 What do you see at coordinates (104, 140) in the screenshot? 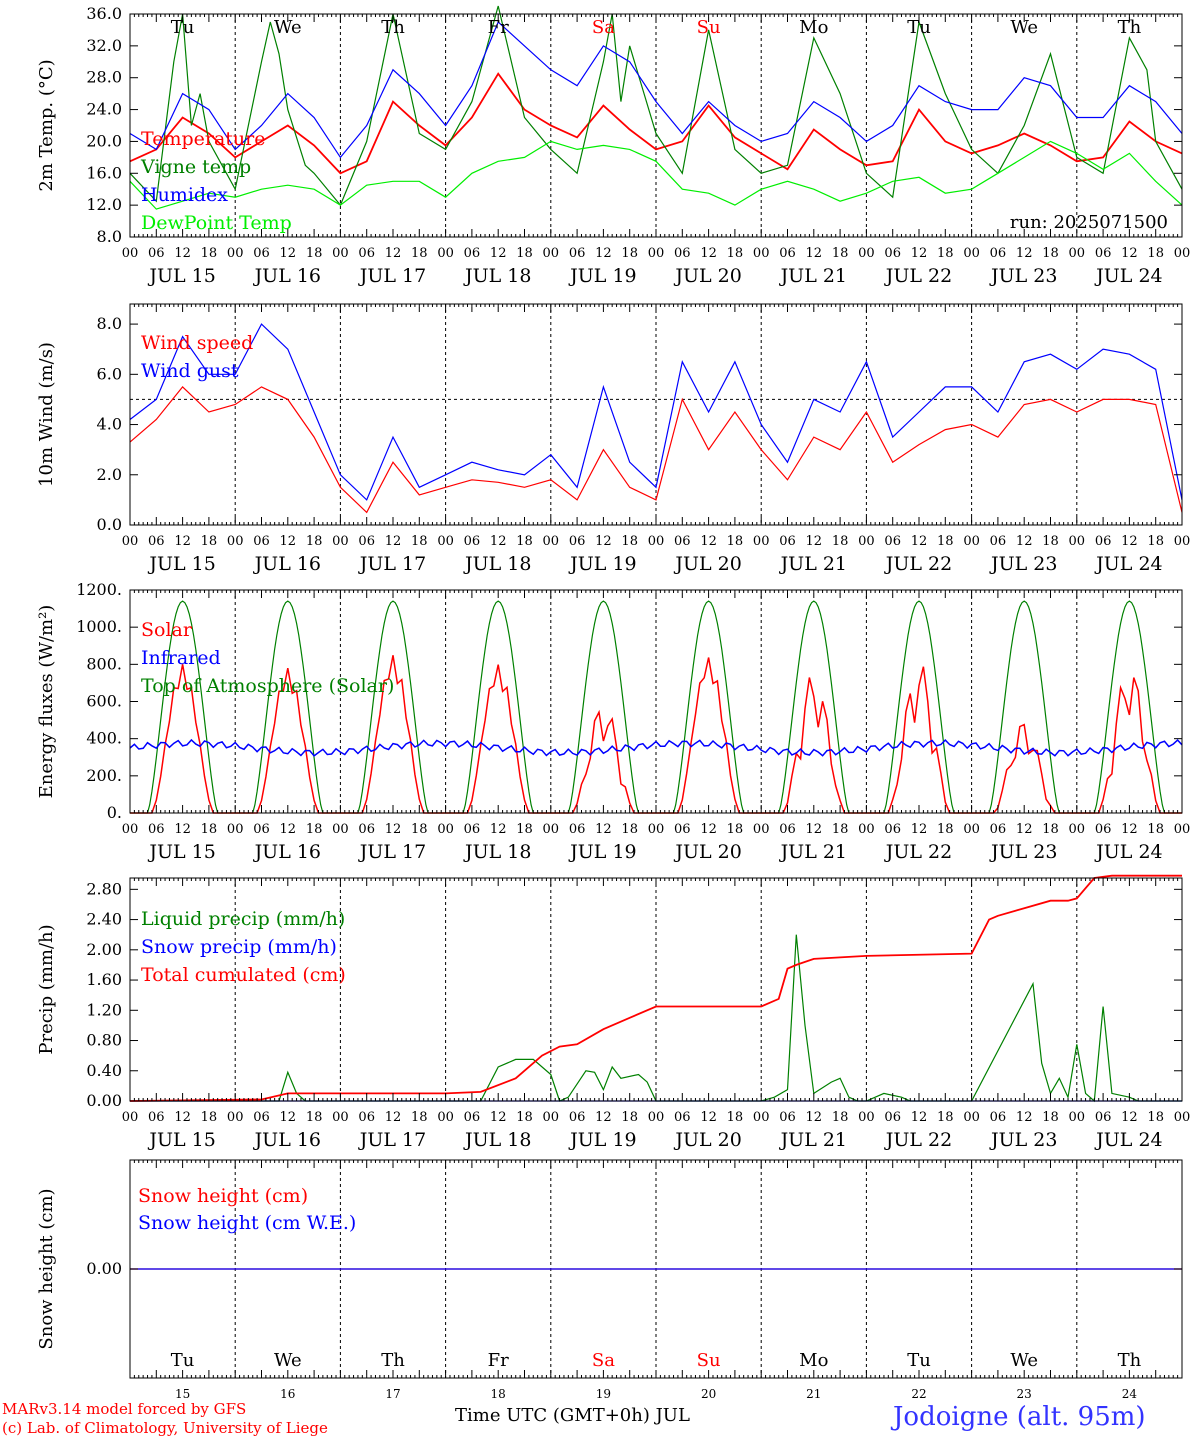
I see `y-tick-label: 20.0` at bounding box center [104, 140].